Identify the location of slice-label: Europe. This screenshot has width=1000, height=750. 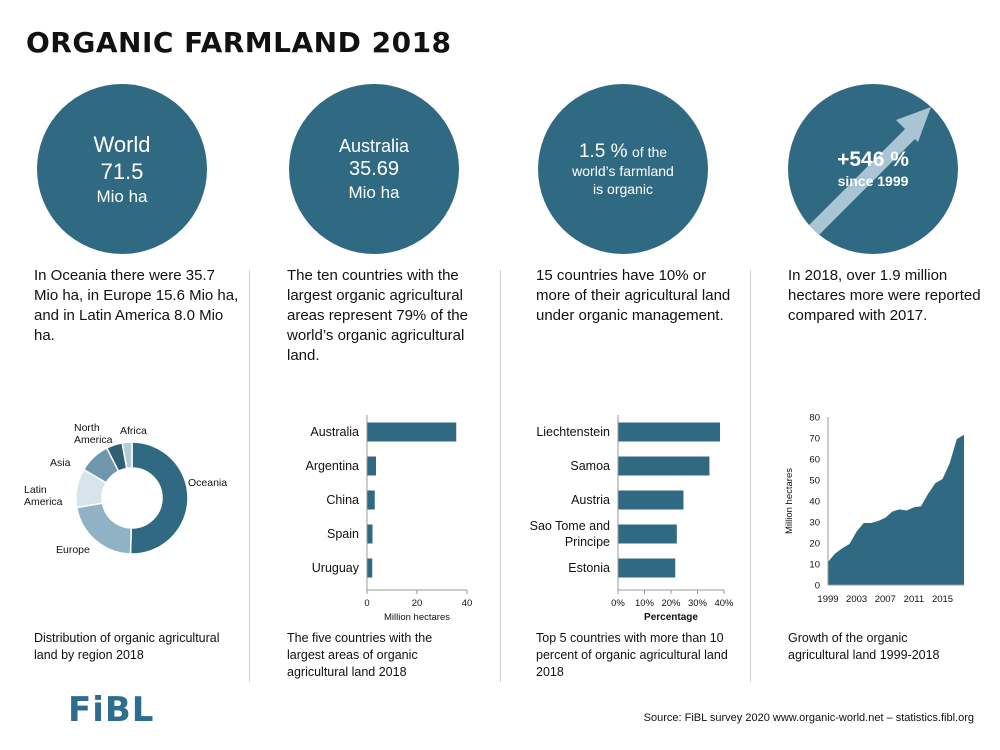
(73, 550).